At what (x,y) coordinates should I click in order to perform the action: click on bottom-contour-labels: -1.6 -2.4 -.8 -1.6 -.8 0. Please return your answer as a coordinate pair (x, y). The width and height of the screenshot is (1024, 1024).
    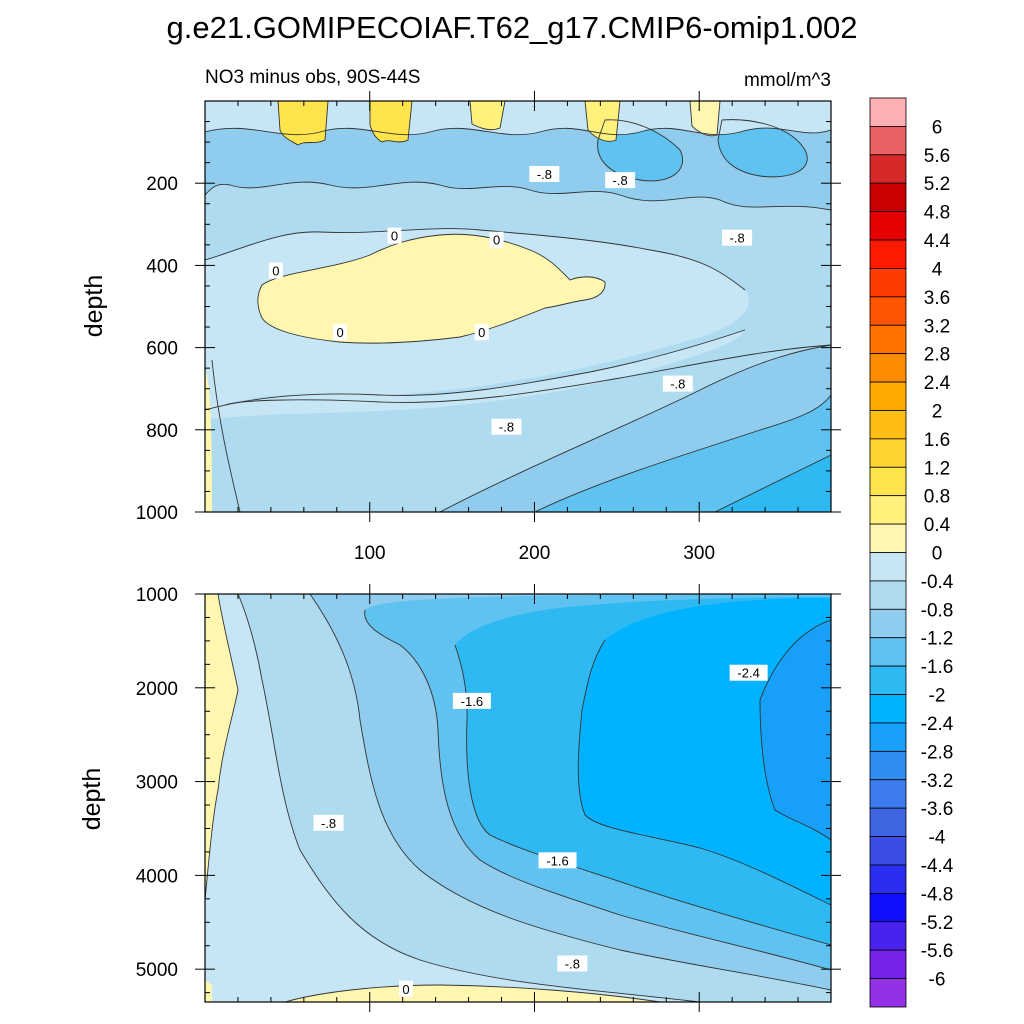
    Looking at the image, I should click on (540, 830).